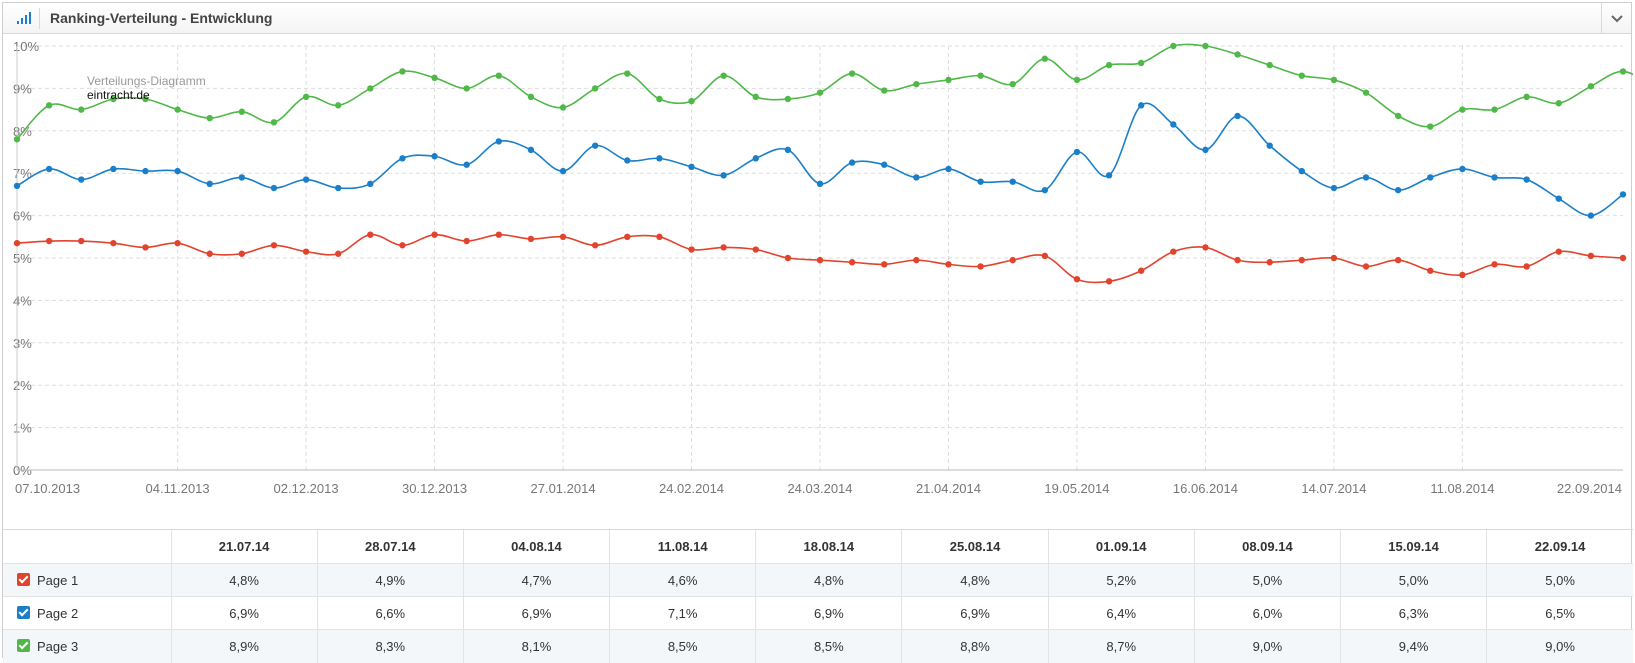  I want to click on y-tick-label: 4%, so click(22, 300).